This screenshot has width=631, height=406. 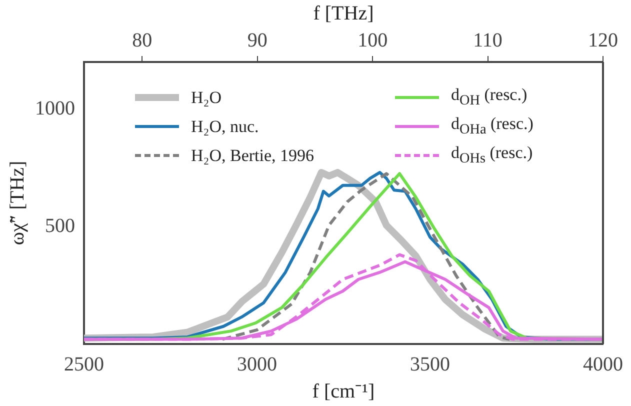 I want to click on legend-label: d$_{OH}$ (resc.), so click(x=489, y=97).